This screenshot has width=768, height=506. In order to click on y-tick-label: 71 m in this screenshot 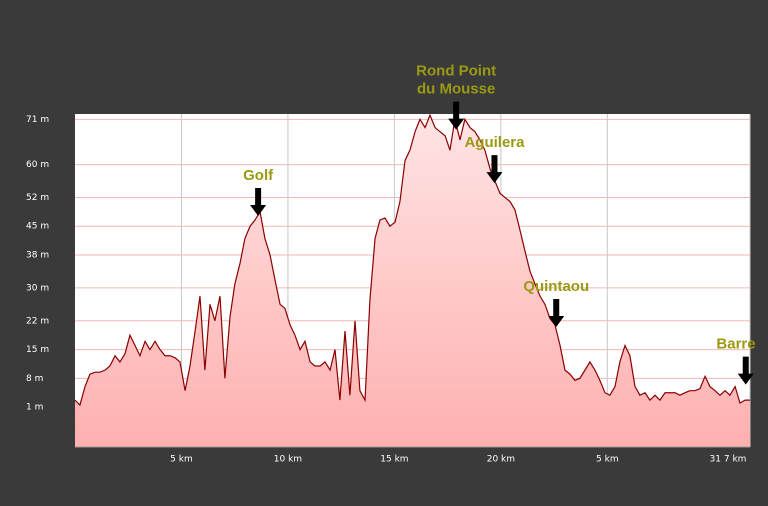, I will do `click(37, 120)`.